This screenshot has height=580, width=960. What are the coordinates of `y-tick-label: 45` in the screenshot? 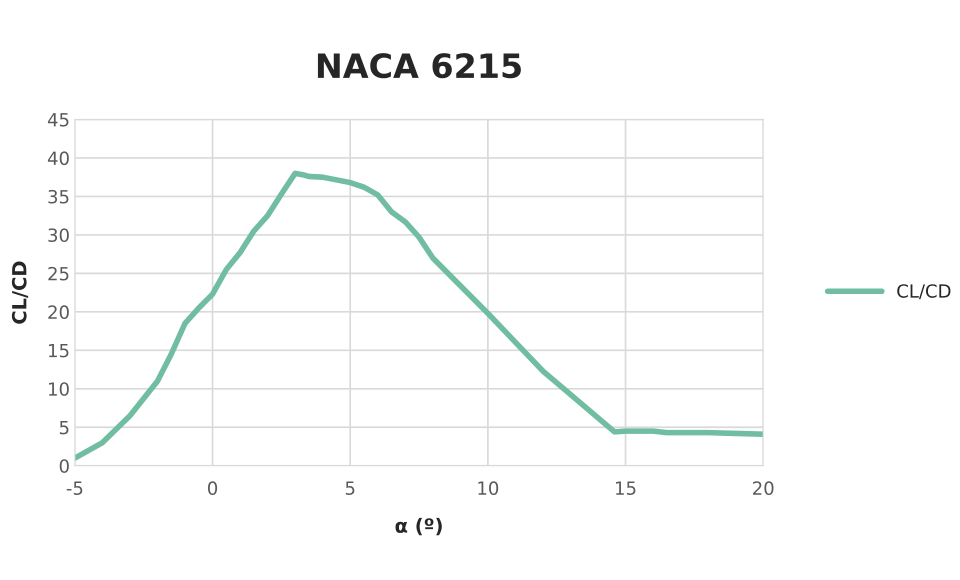 It's located at (58, 120).